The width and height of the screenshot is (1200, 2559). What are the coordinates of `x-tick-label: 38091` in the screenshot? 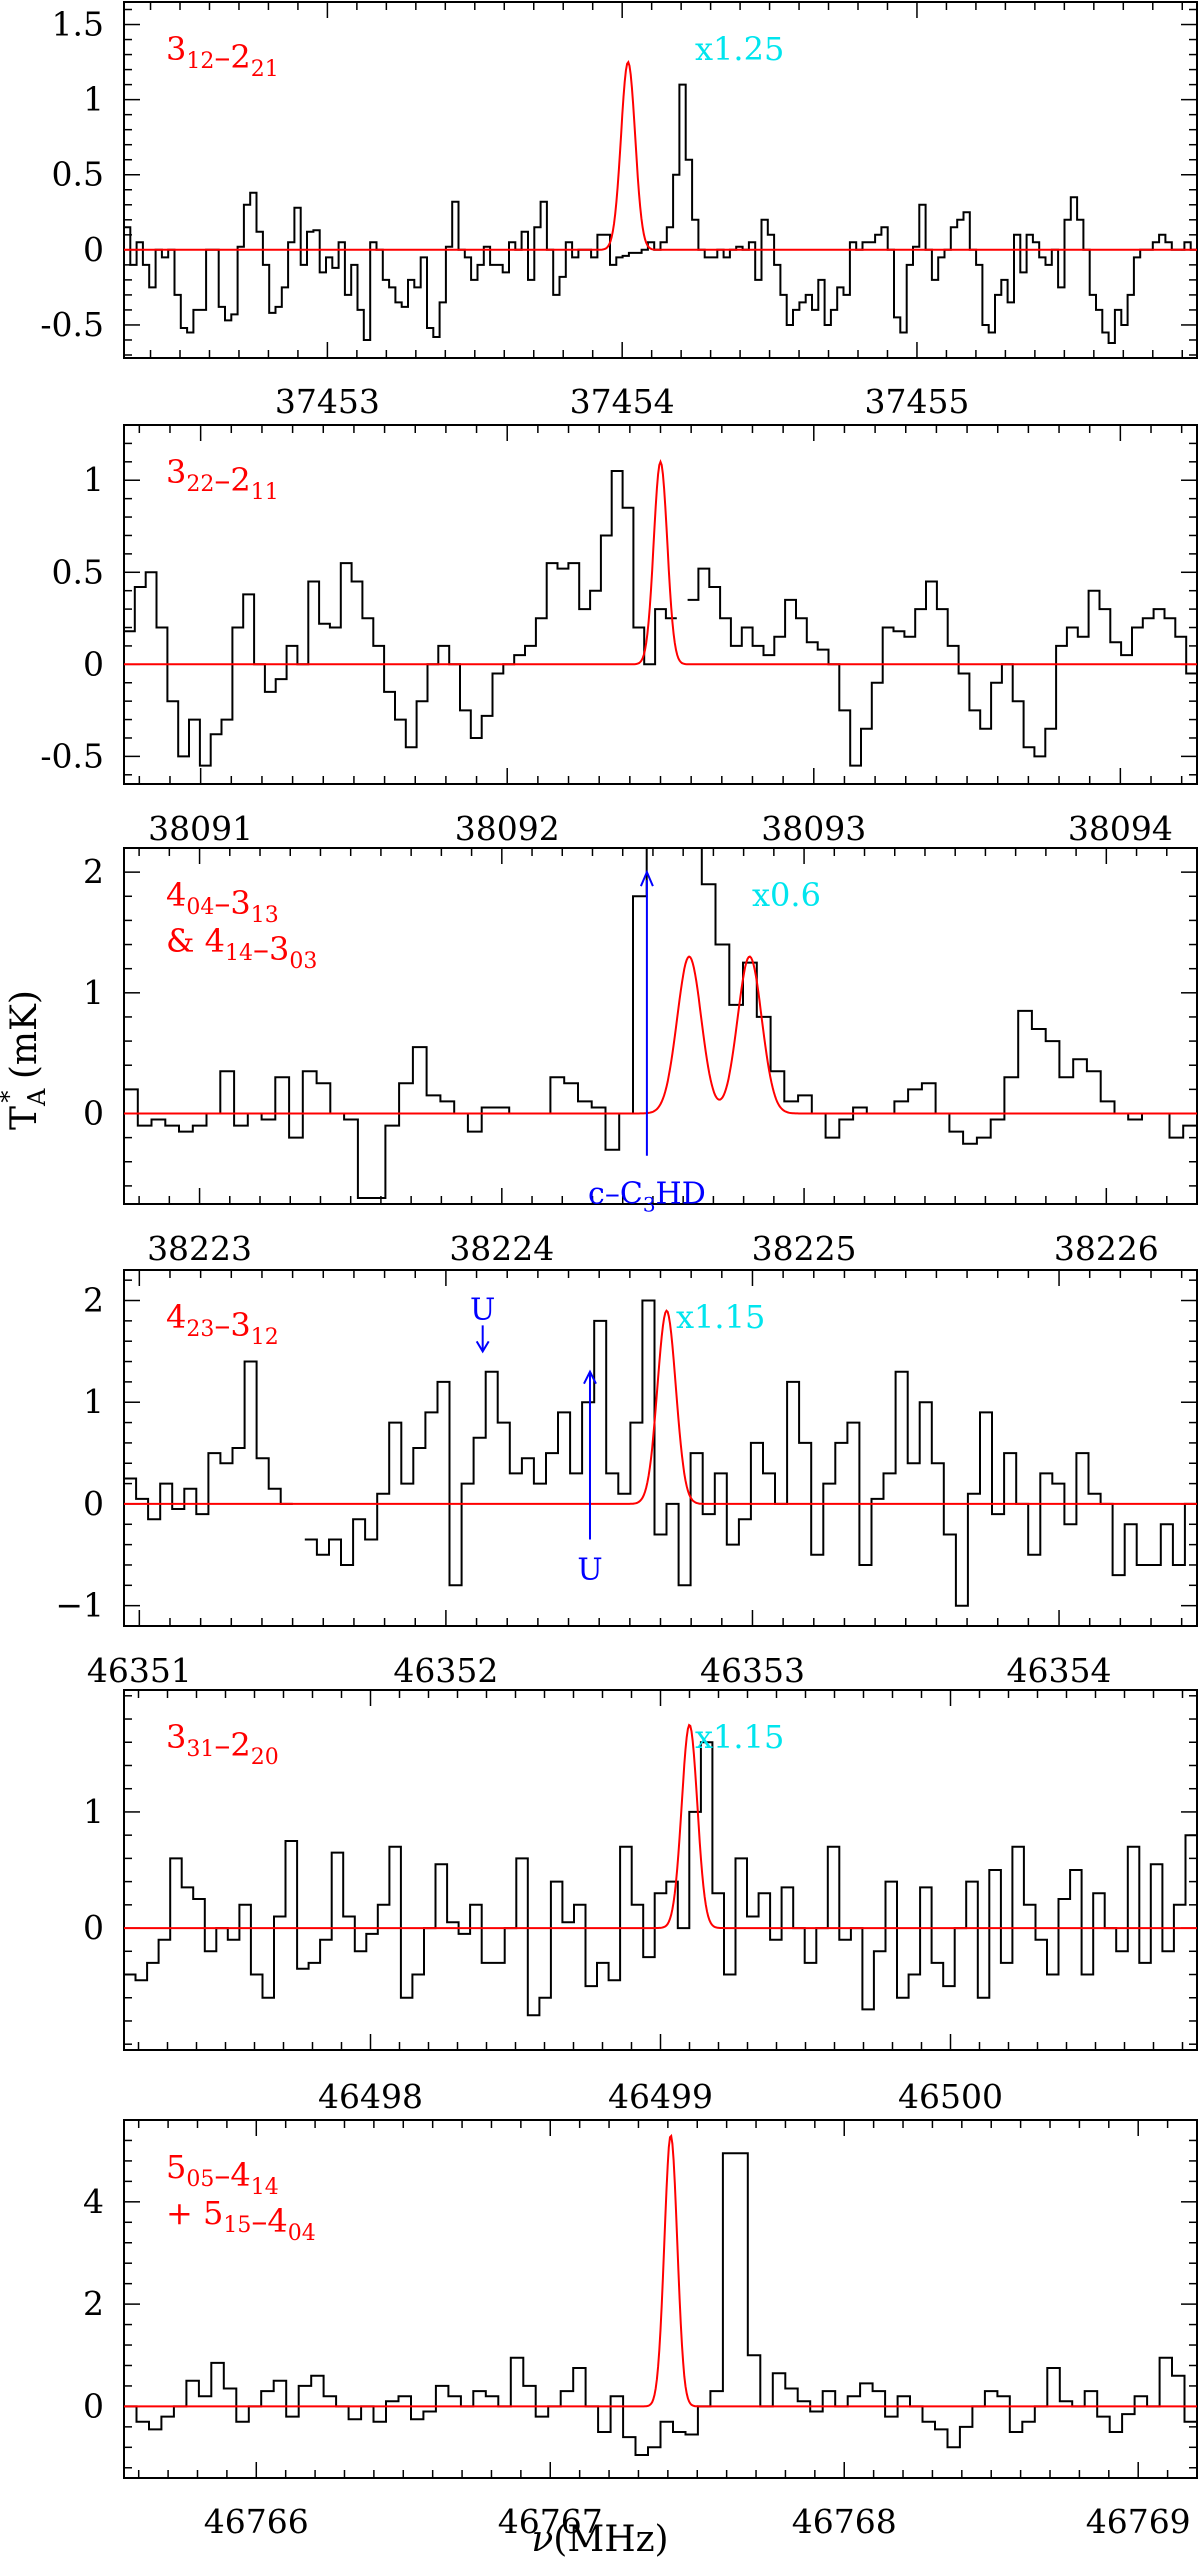 It's located at (200, 828).